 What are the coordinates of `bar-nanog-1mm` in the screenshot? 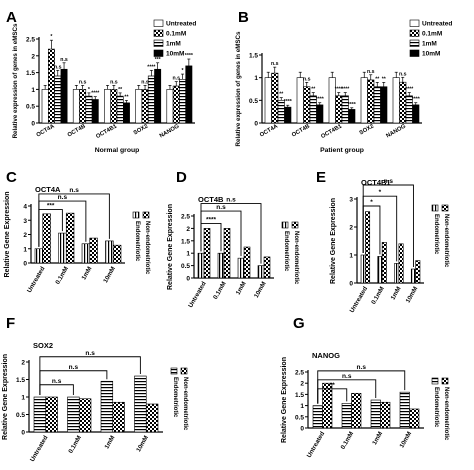 It's located at (182, 101).